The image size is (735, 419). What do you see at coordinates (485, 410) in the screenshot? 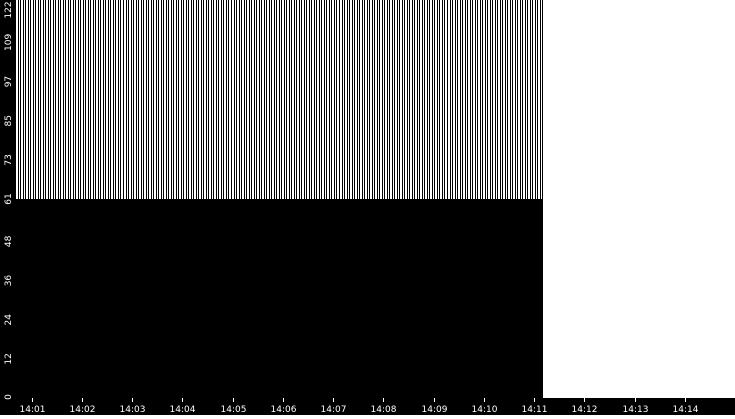
I see `x-tick-label: 14:10` at bounding box center [485, 410].